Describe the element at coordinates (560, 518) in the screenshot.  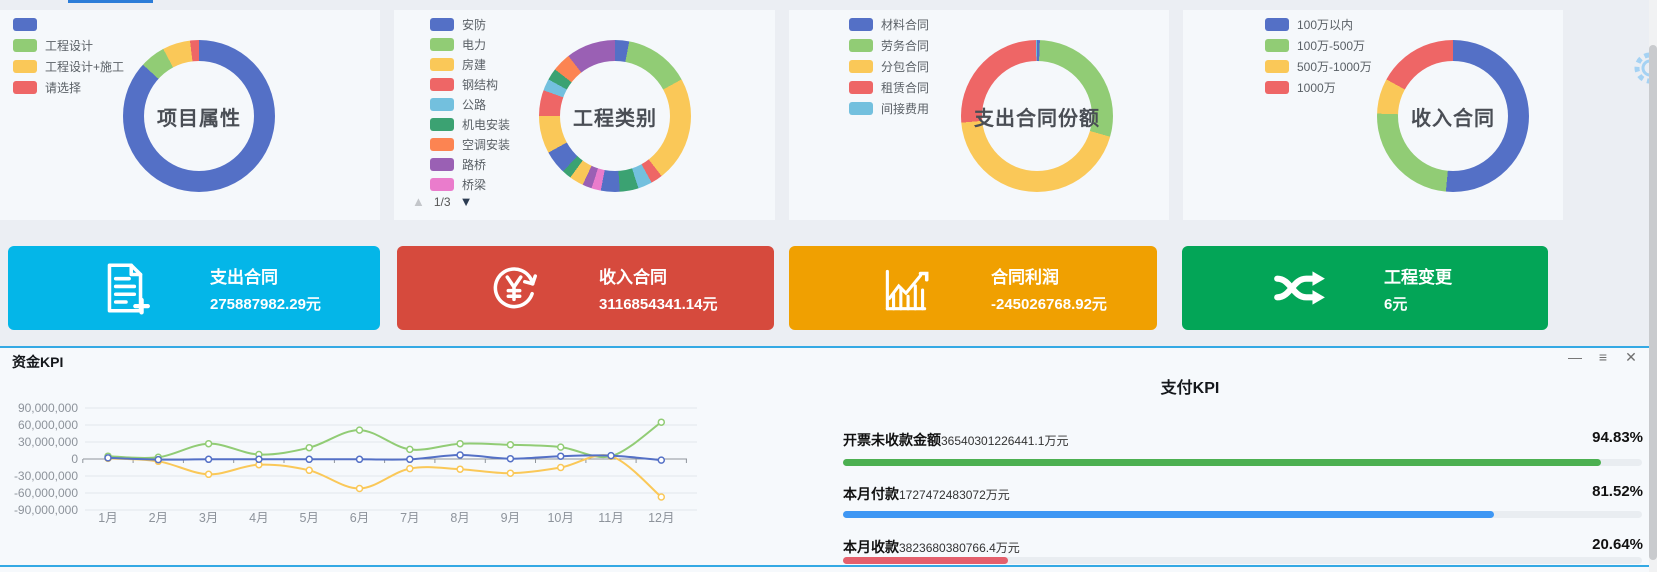
I see `svg-text: 10月` at that location.